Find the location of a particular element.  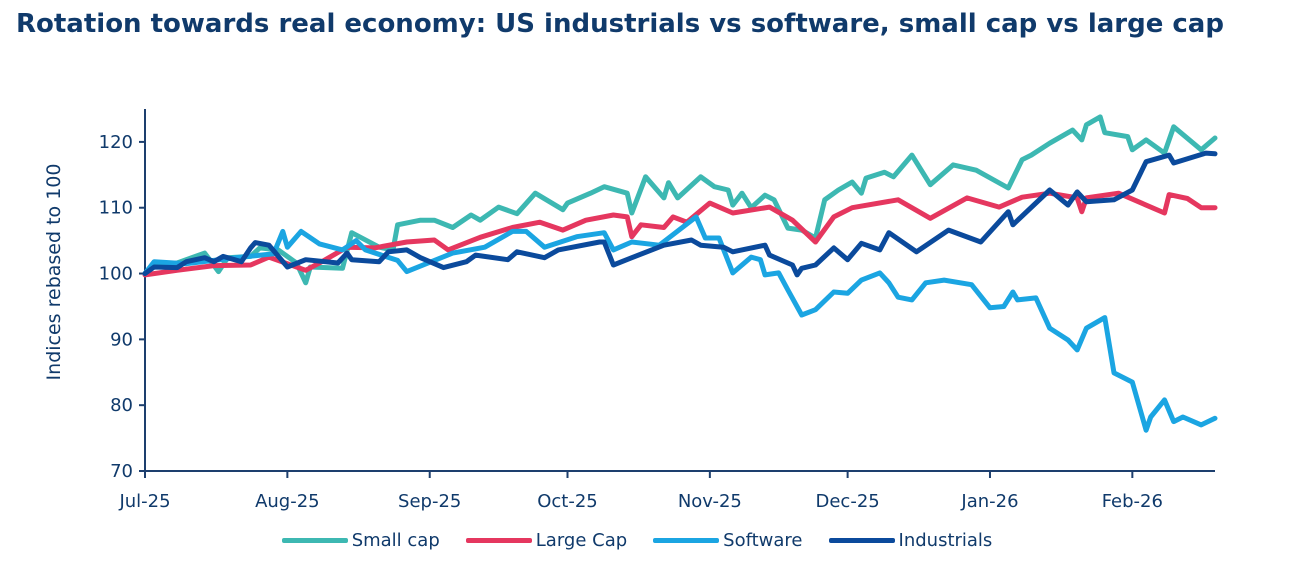

x-tick-label: Sep-25 is located at coordinates (429, 501).